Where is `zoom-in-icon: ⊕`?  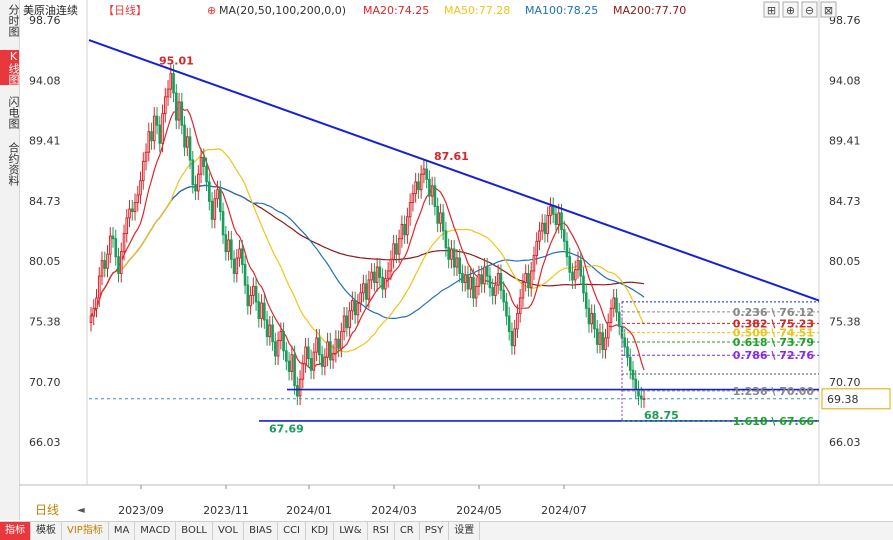 zoom-in-icon: ⊕ is located at coordinates (790, 10).